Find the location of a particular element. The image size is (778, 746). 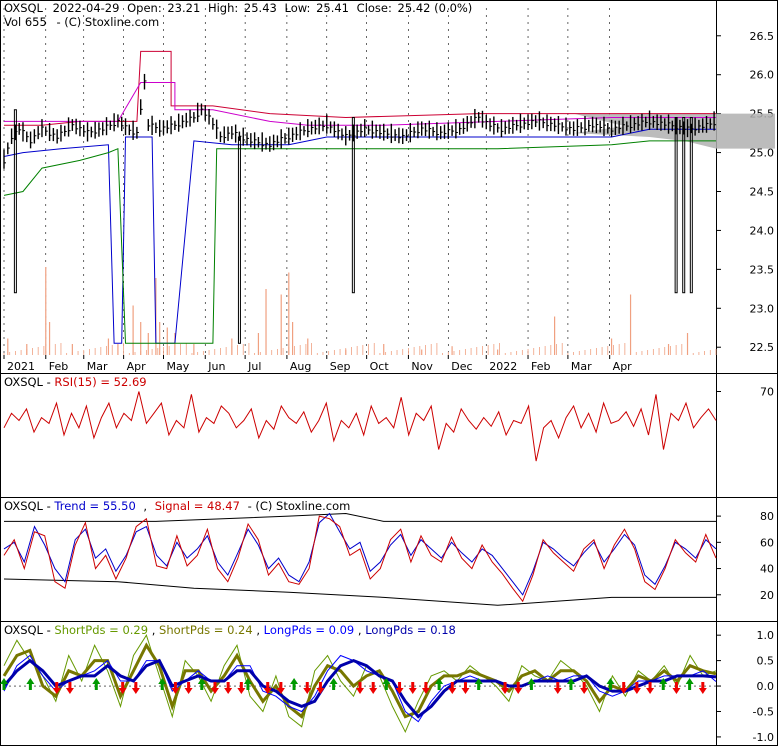

pds-y-tick-label: 1.0 is located at coordinates (766, 635).